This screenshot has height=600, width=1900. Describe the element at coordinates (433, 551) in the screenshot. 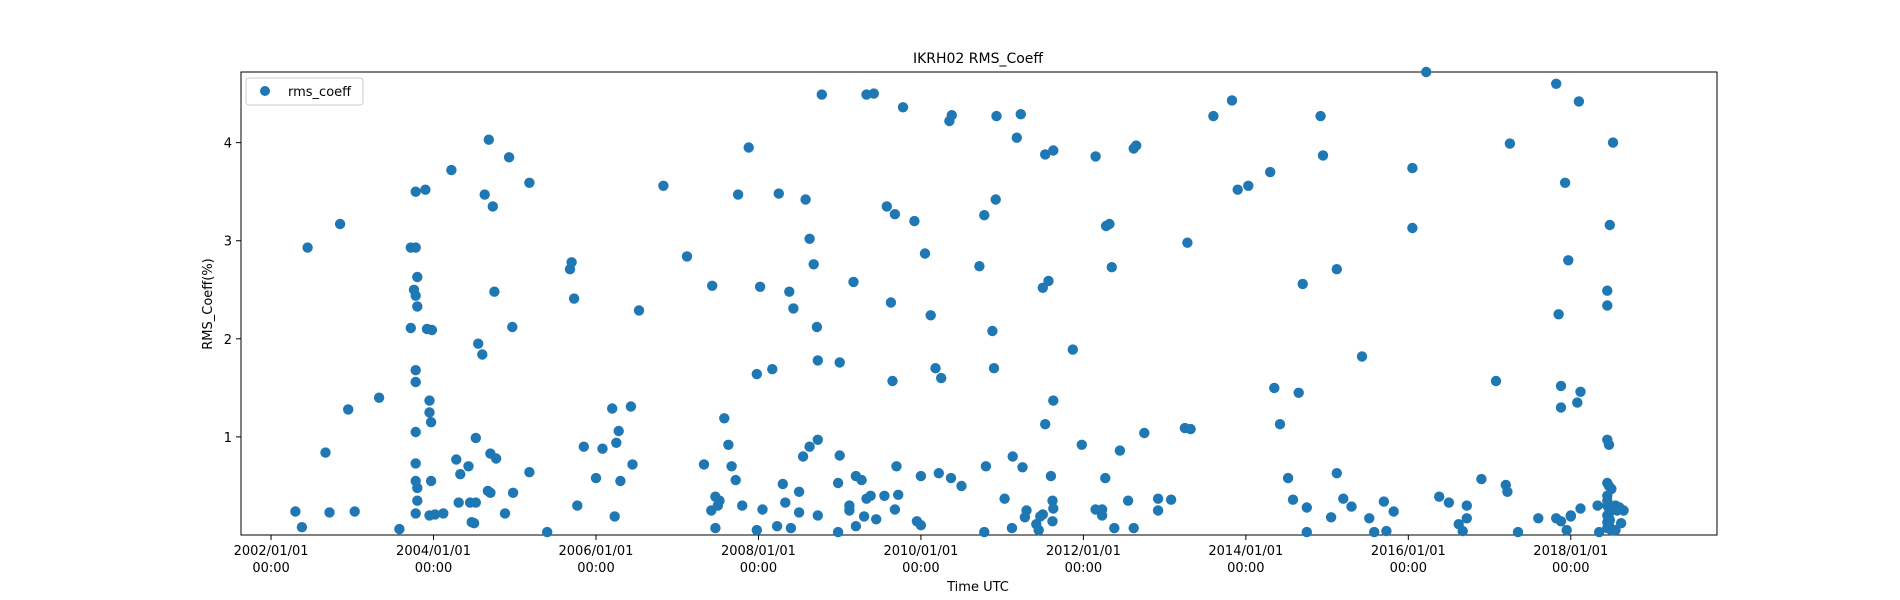

I see `x-tick-label: 2004/01/01` at that location.